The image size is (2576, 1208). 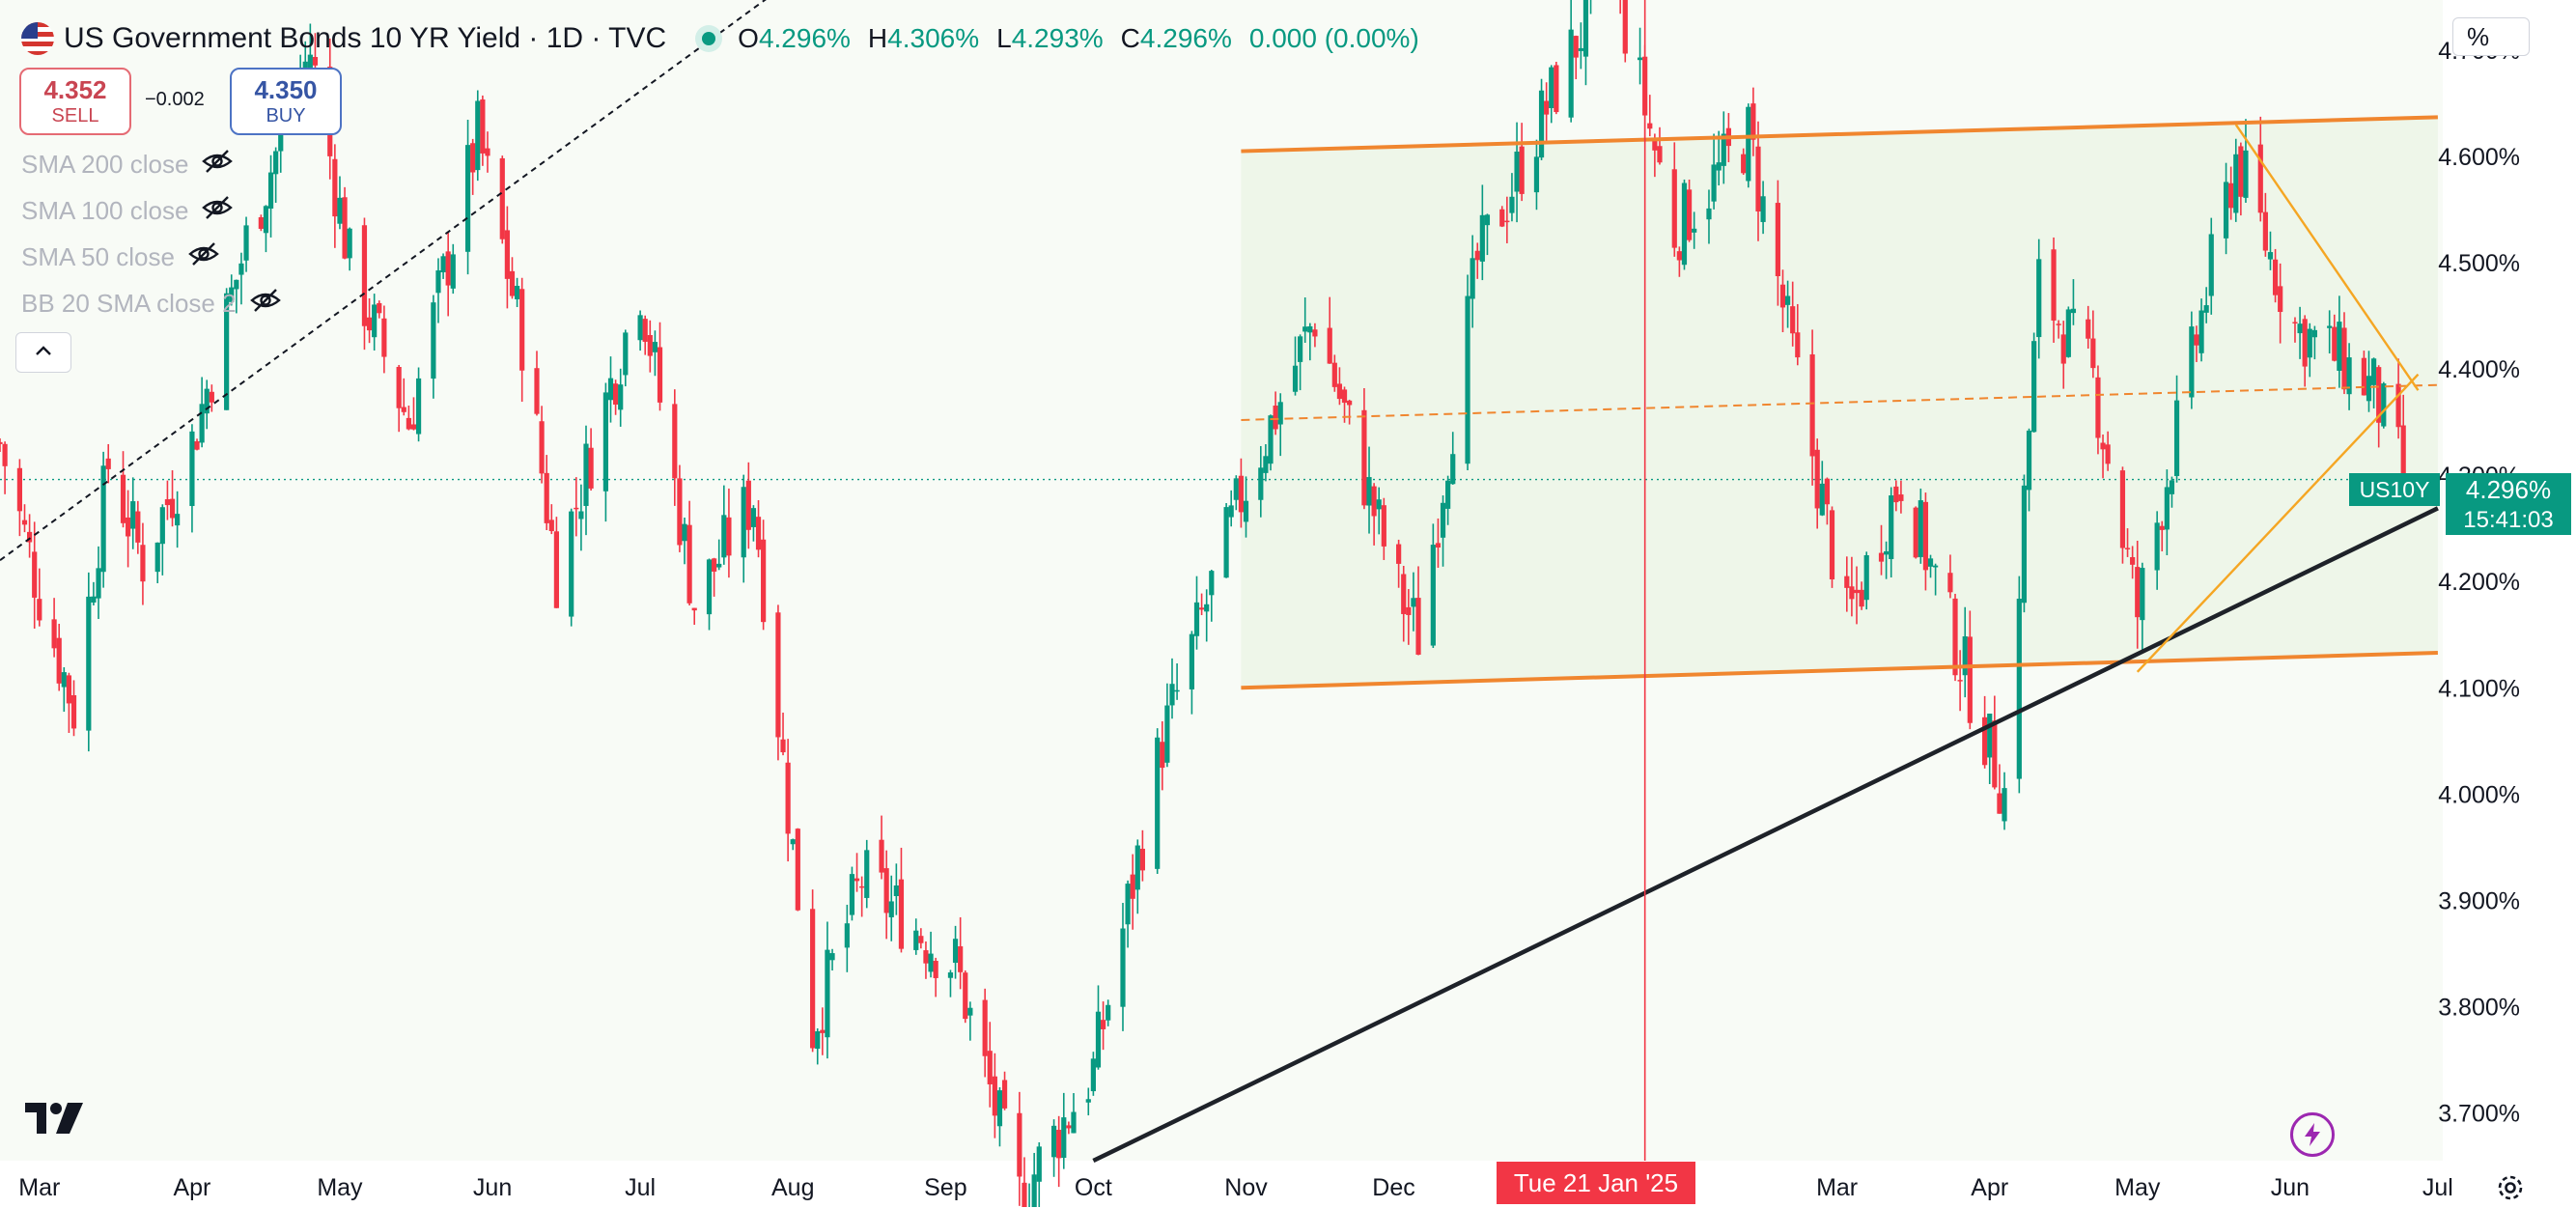 What do you see at coordinates (1840, 402) in the screenshot?
I see `channel-median-line` at bounding box center [1840, 402].